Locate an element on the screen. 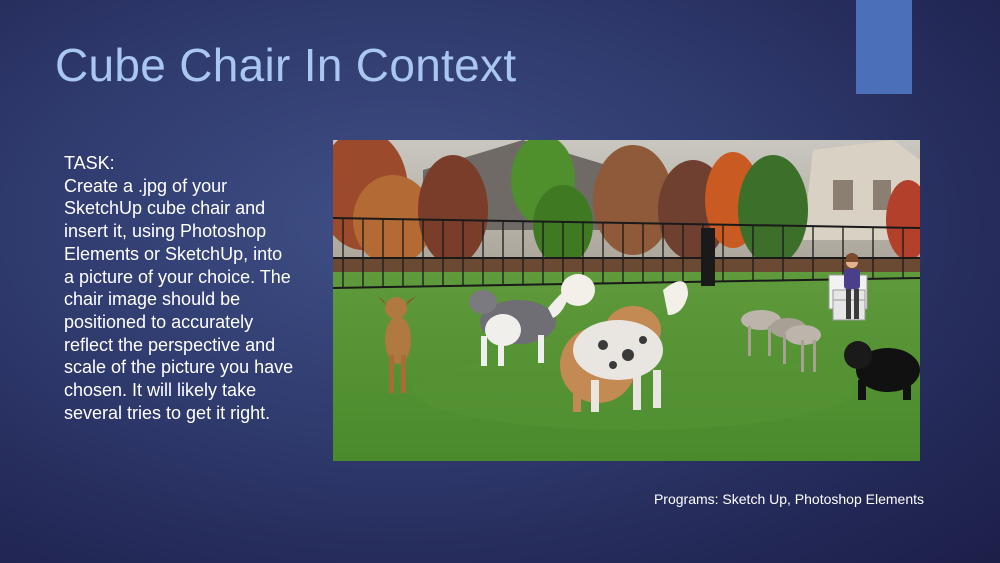 The image size is (1000, 563). slide-title: Cube Chair In Context is located at coordinates (286, 65).